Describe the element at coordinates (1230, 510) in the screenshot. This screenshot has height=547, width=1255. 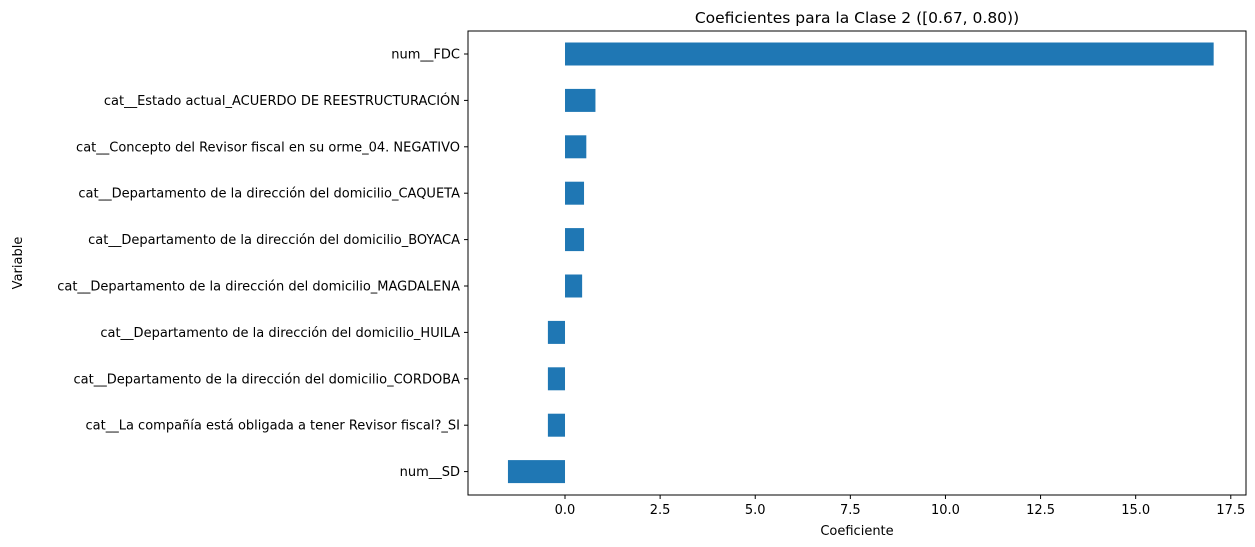
I see `x-tick-label: 17.5` at that location.